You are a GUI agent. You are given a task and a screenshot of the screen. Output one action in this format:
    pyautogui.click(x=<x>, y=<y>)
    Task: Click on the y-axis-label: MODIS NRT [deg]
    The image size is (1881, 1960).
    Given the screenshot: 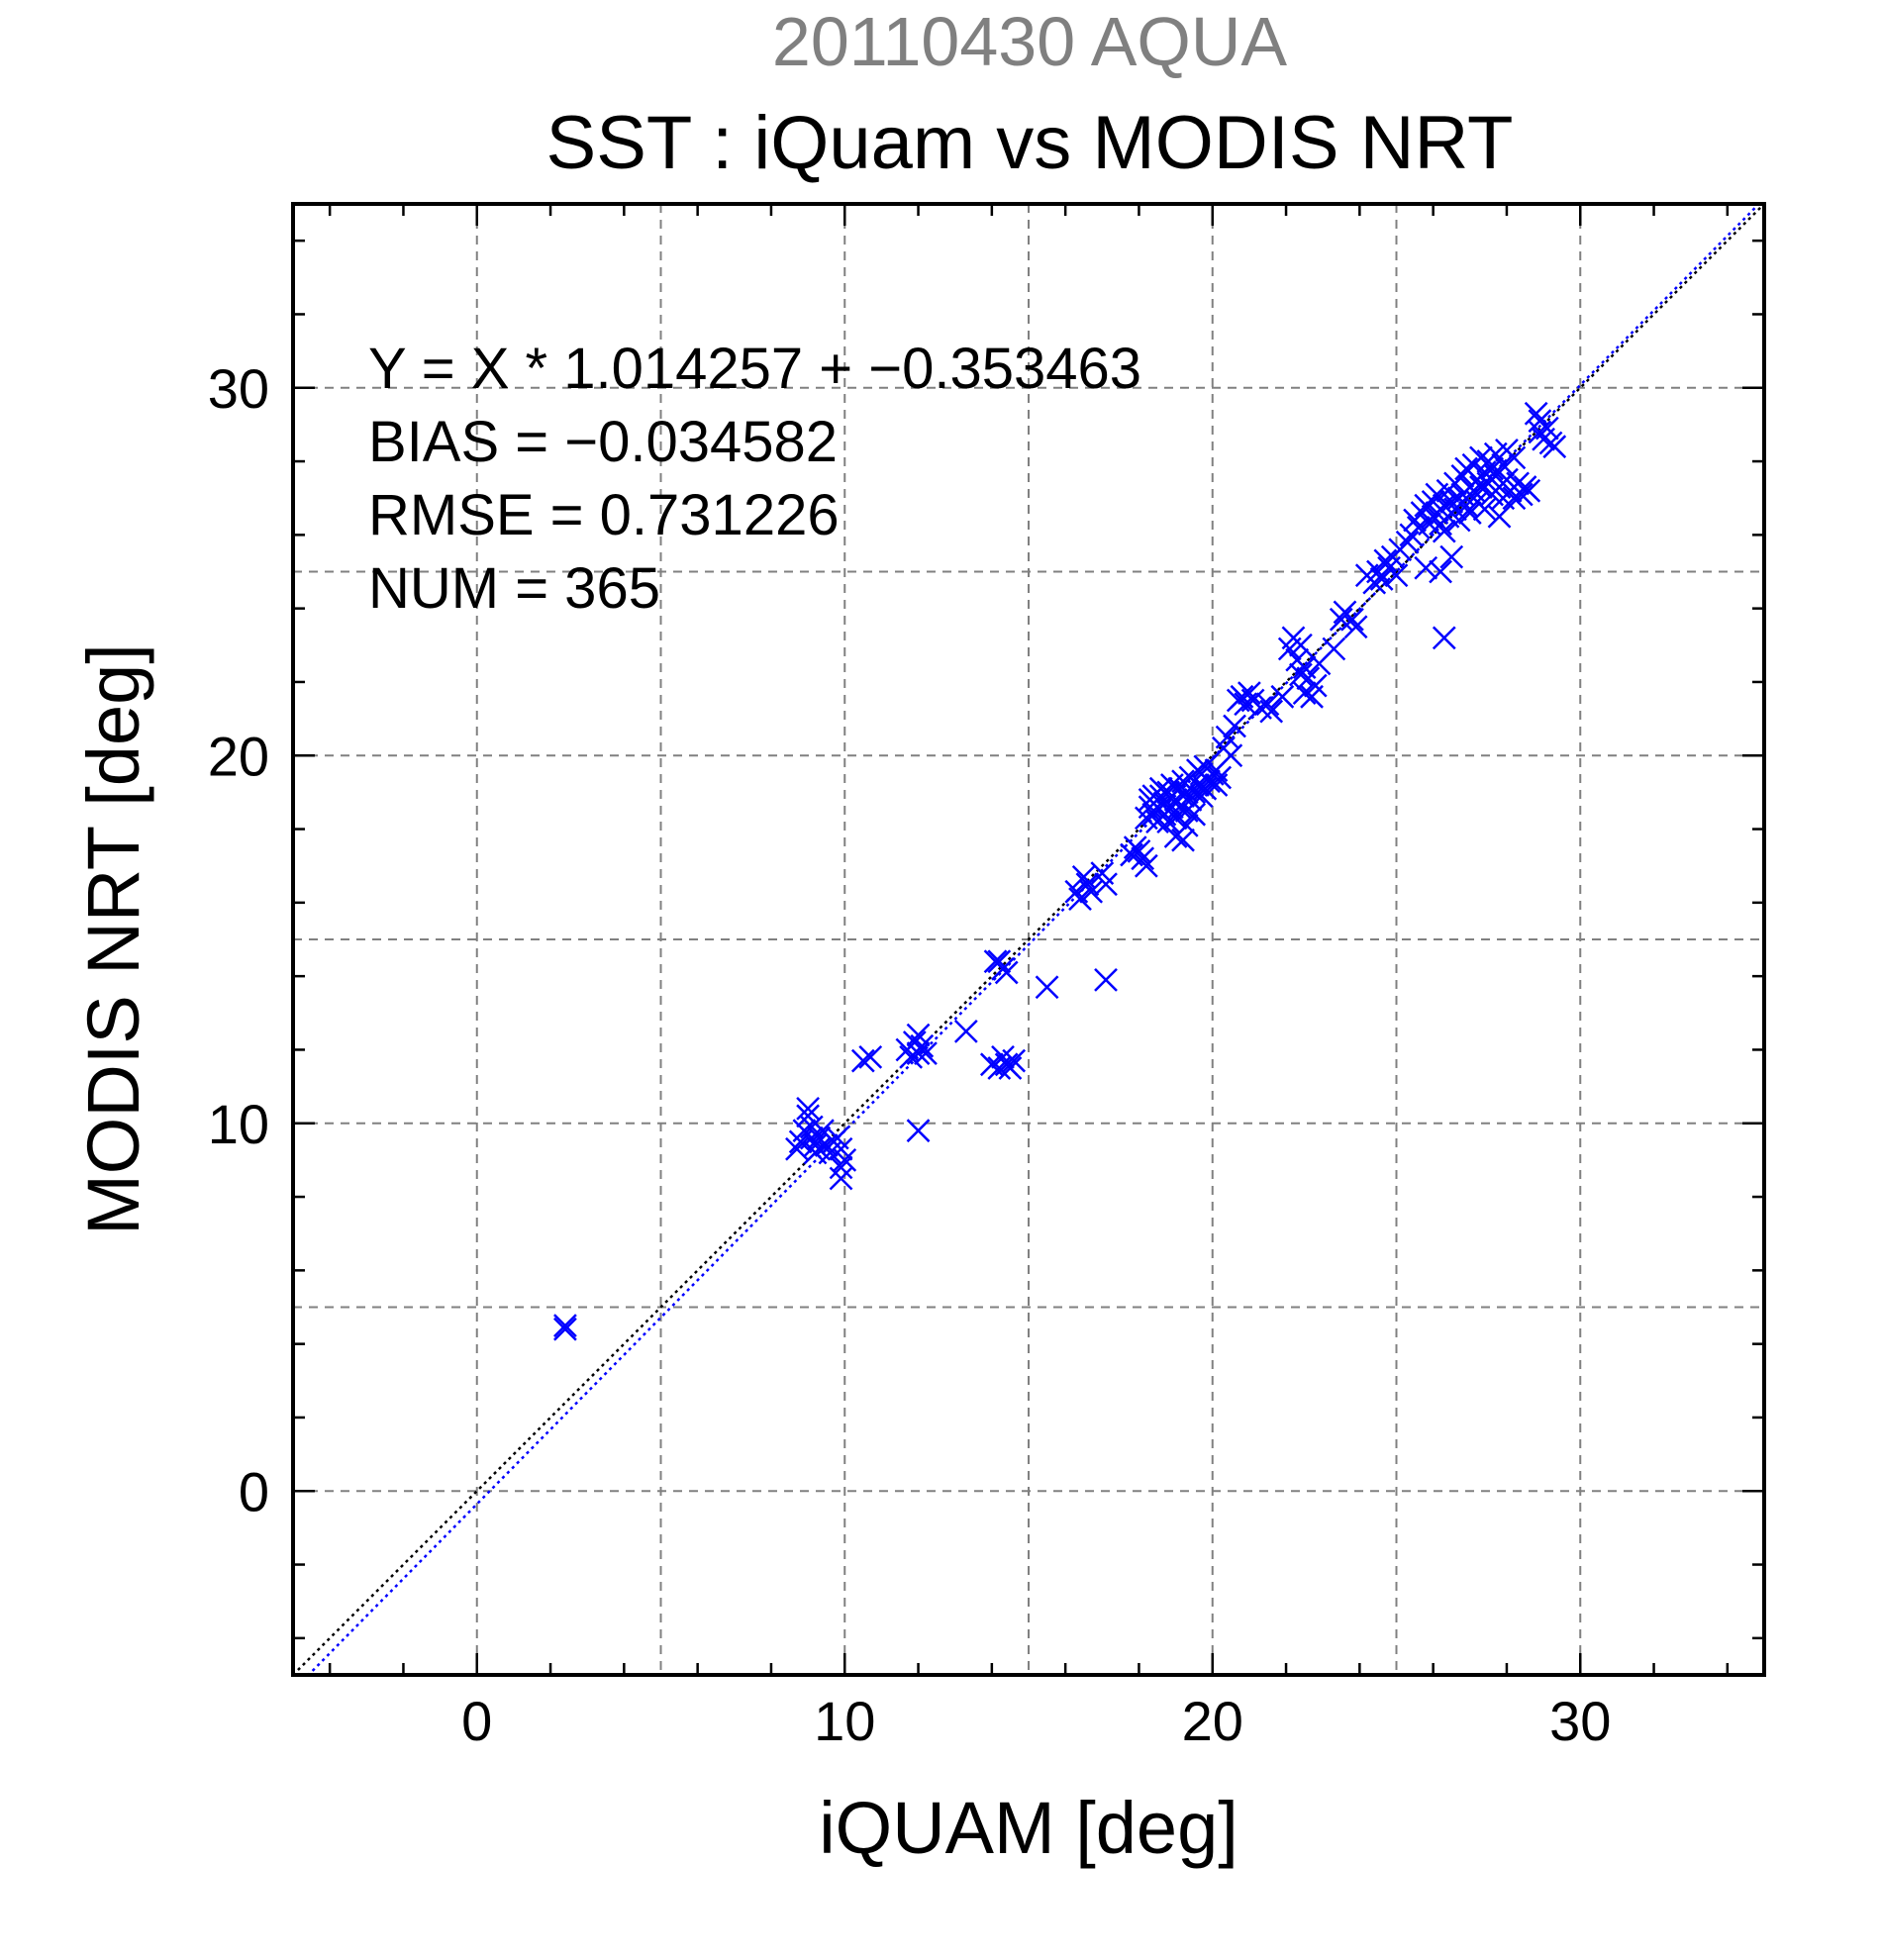 What is the action you would take?
    pyautogui.click(x=113, y=939)
    